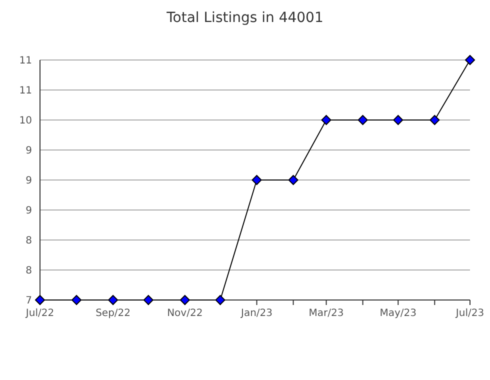 The image size is (490, 380). Describe the element at coordinates (113, 313) in the screenshot. I see `x-tick-label: Sep/22` at that location.